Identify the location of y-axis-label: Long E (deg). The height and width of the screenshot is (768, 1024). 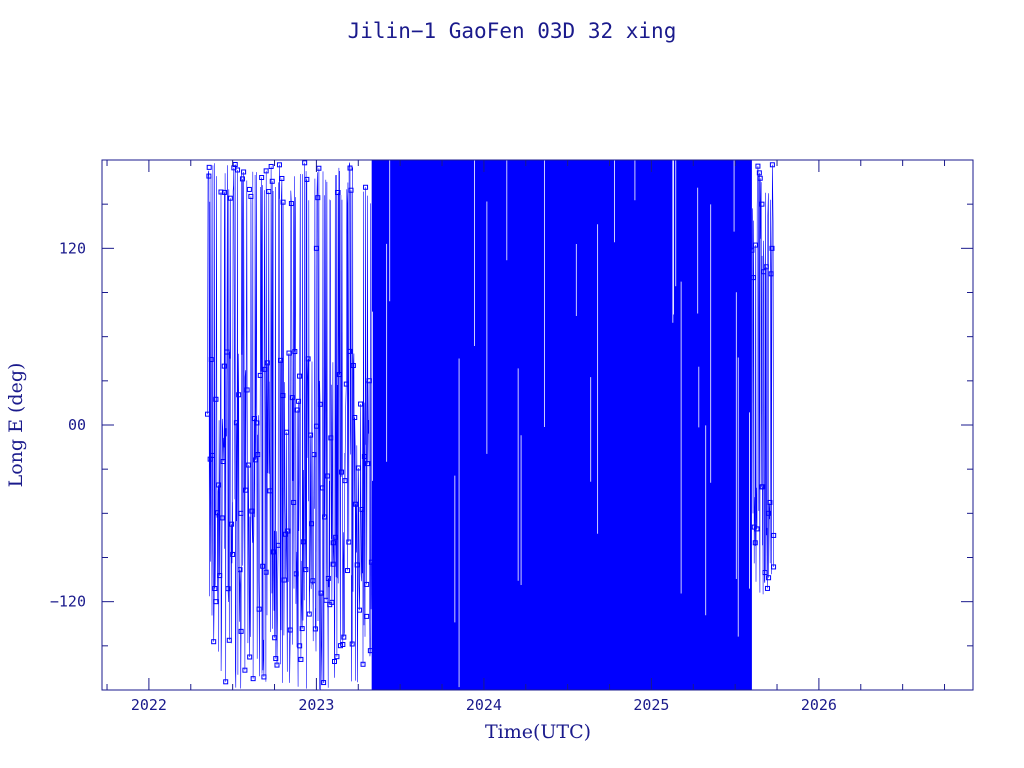
(16, 425).